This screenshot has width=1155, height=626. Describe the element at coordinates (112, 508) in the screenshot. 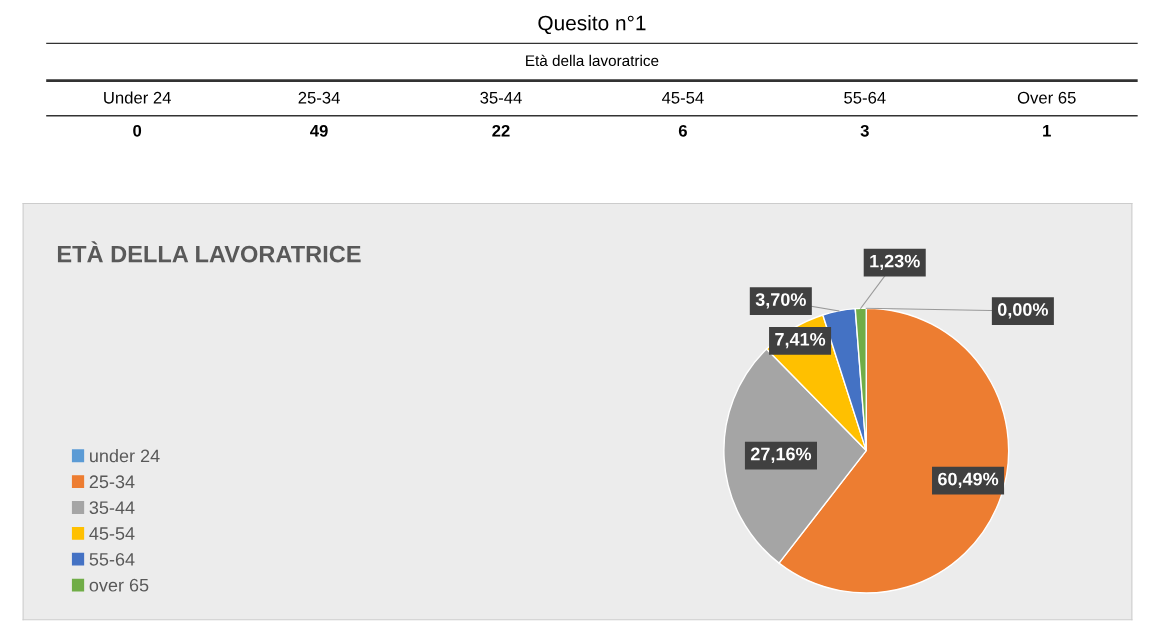

I see `legend-label: 35-44` at that location.